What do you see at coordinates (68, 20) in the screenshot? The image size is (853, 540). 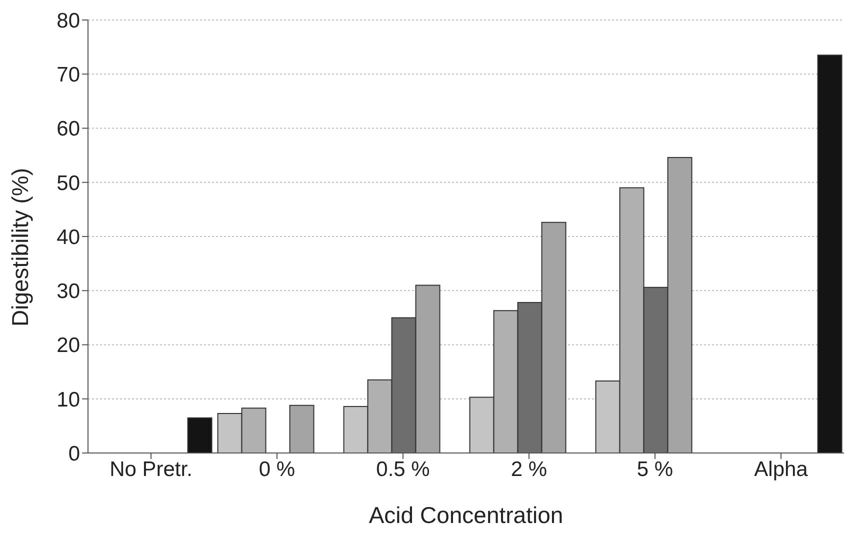 I see `y-tick-label: 80` at bounding box center [68, 20].